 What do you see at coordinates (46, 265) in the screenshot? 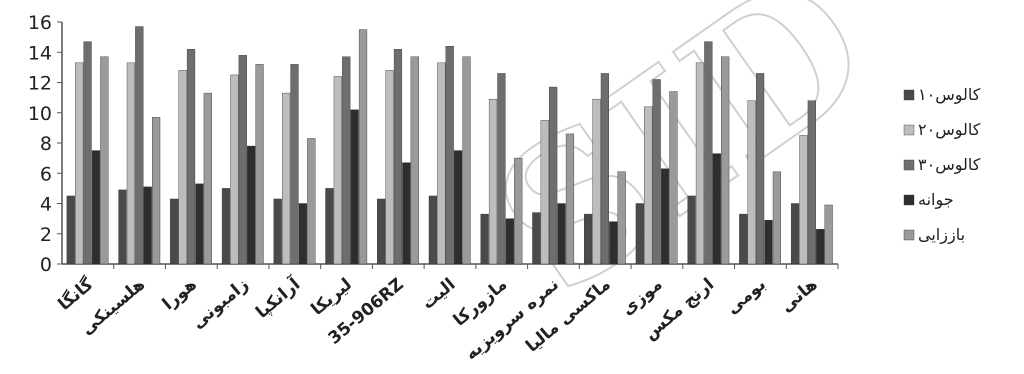
I see `y-tick-label: 0` at bounding box center [46, 265].